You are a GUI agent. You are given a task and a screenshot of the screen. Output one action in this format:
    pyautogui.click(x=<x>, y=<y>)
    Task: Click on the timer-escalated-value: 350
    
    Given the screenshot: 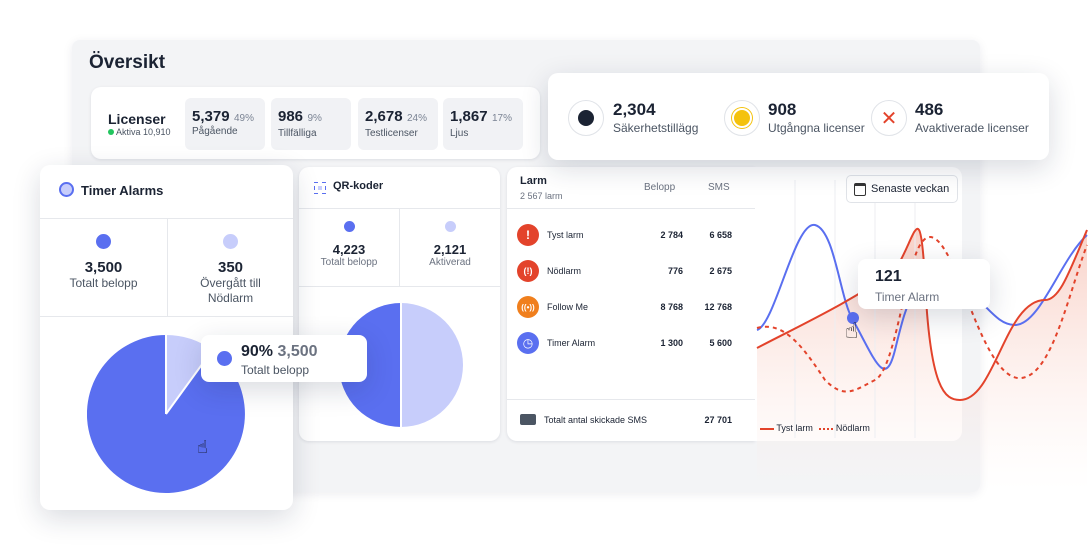 What is the action you would take?
    pyautogui.click(x=230, y=267)
    